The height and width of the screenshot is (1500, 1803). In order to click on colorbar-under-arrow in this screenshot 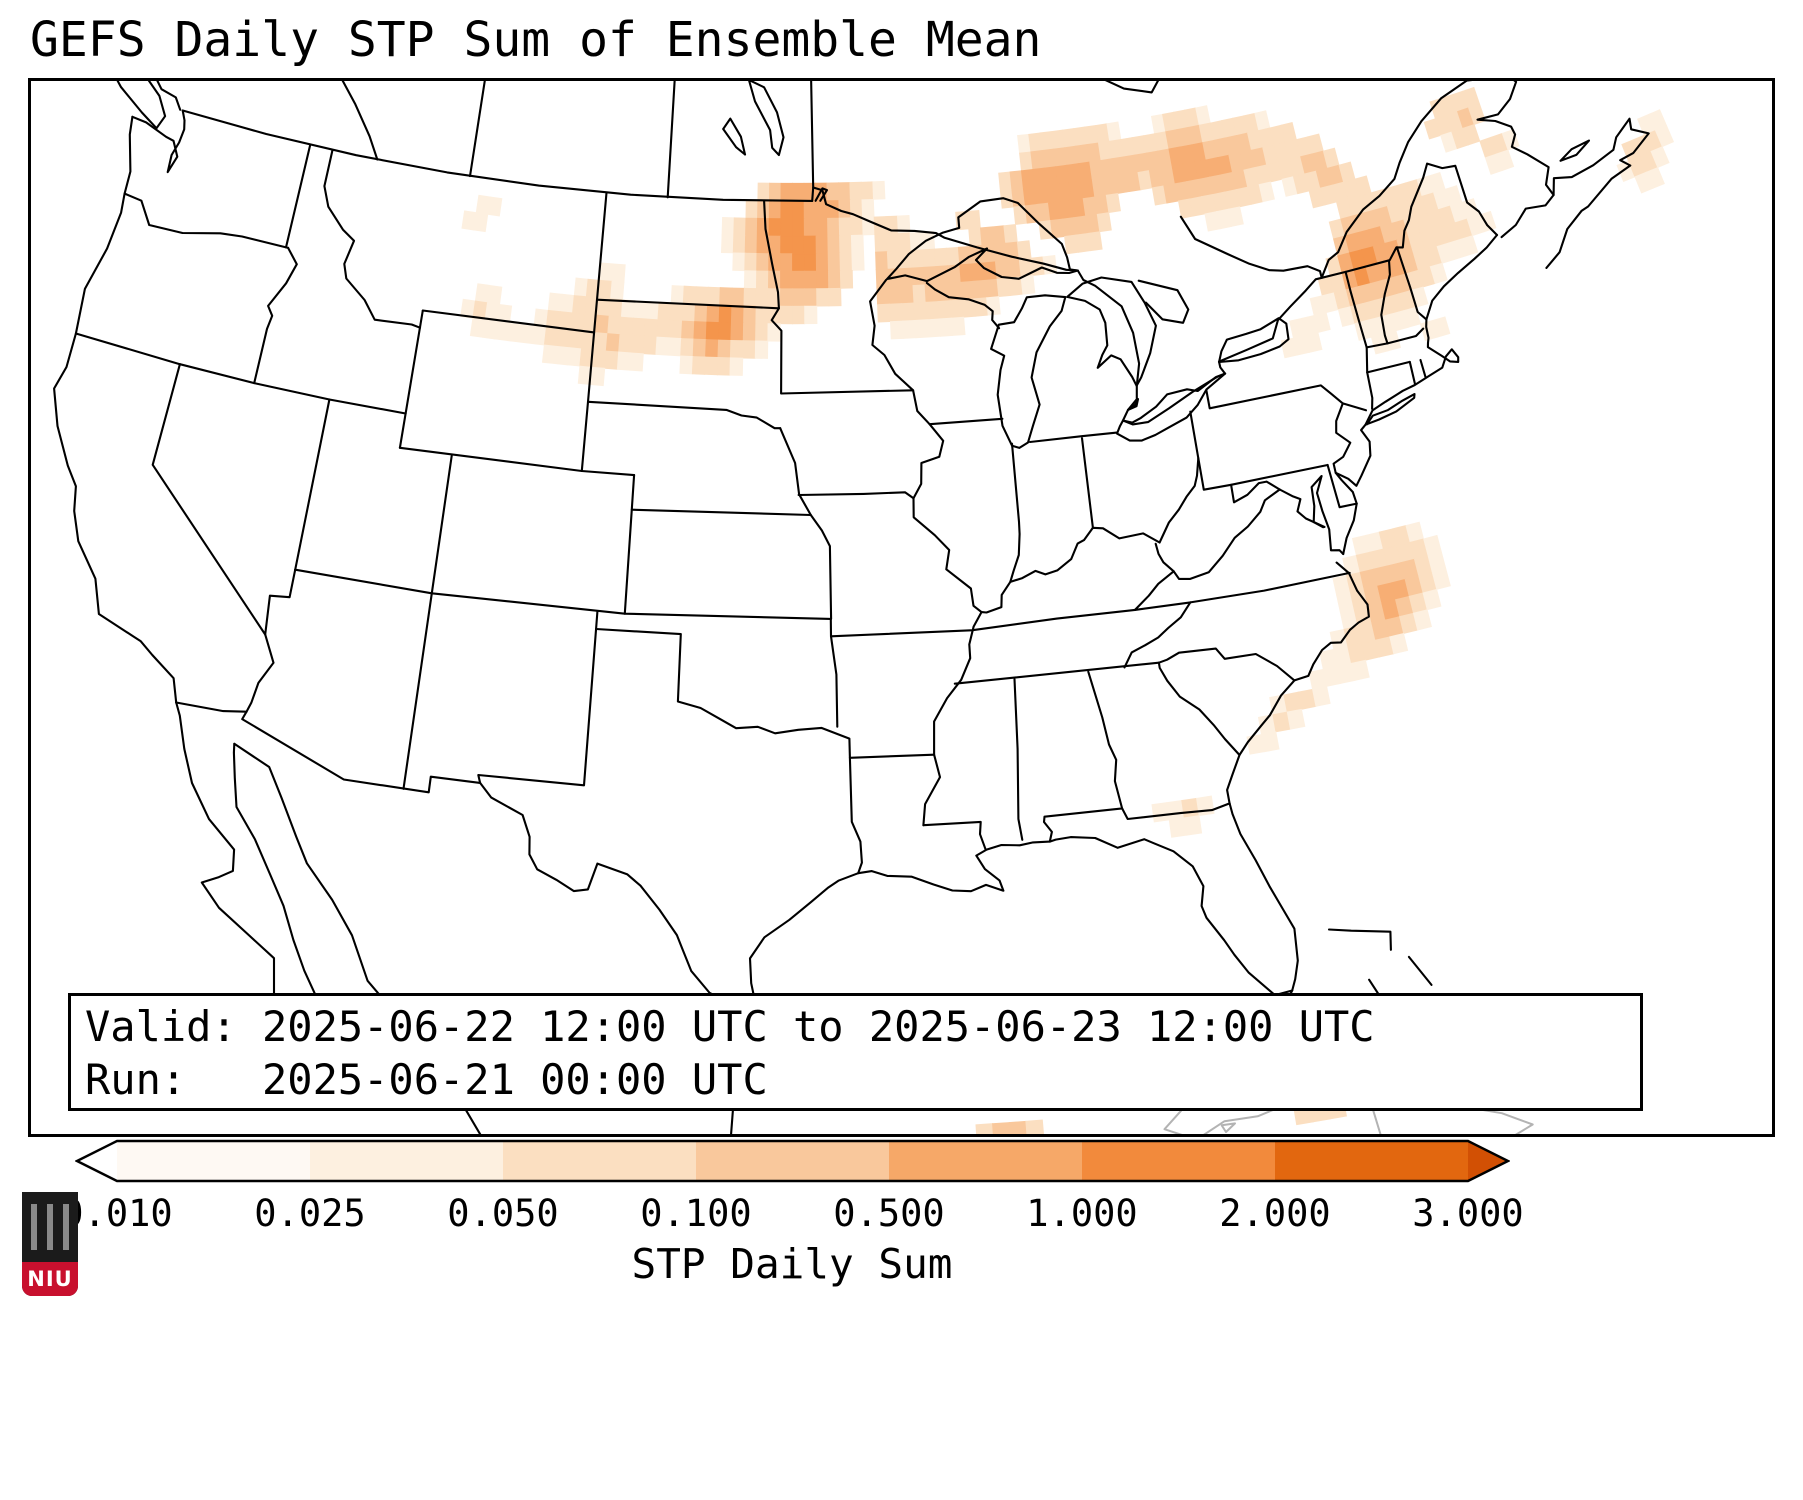, I will do `click(97, 1161)`.